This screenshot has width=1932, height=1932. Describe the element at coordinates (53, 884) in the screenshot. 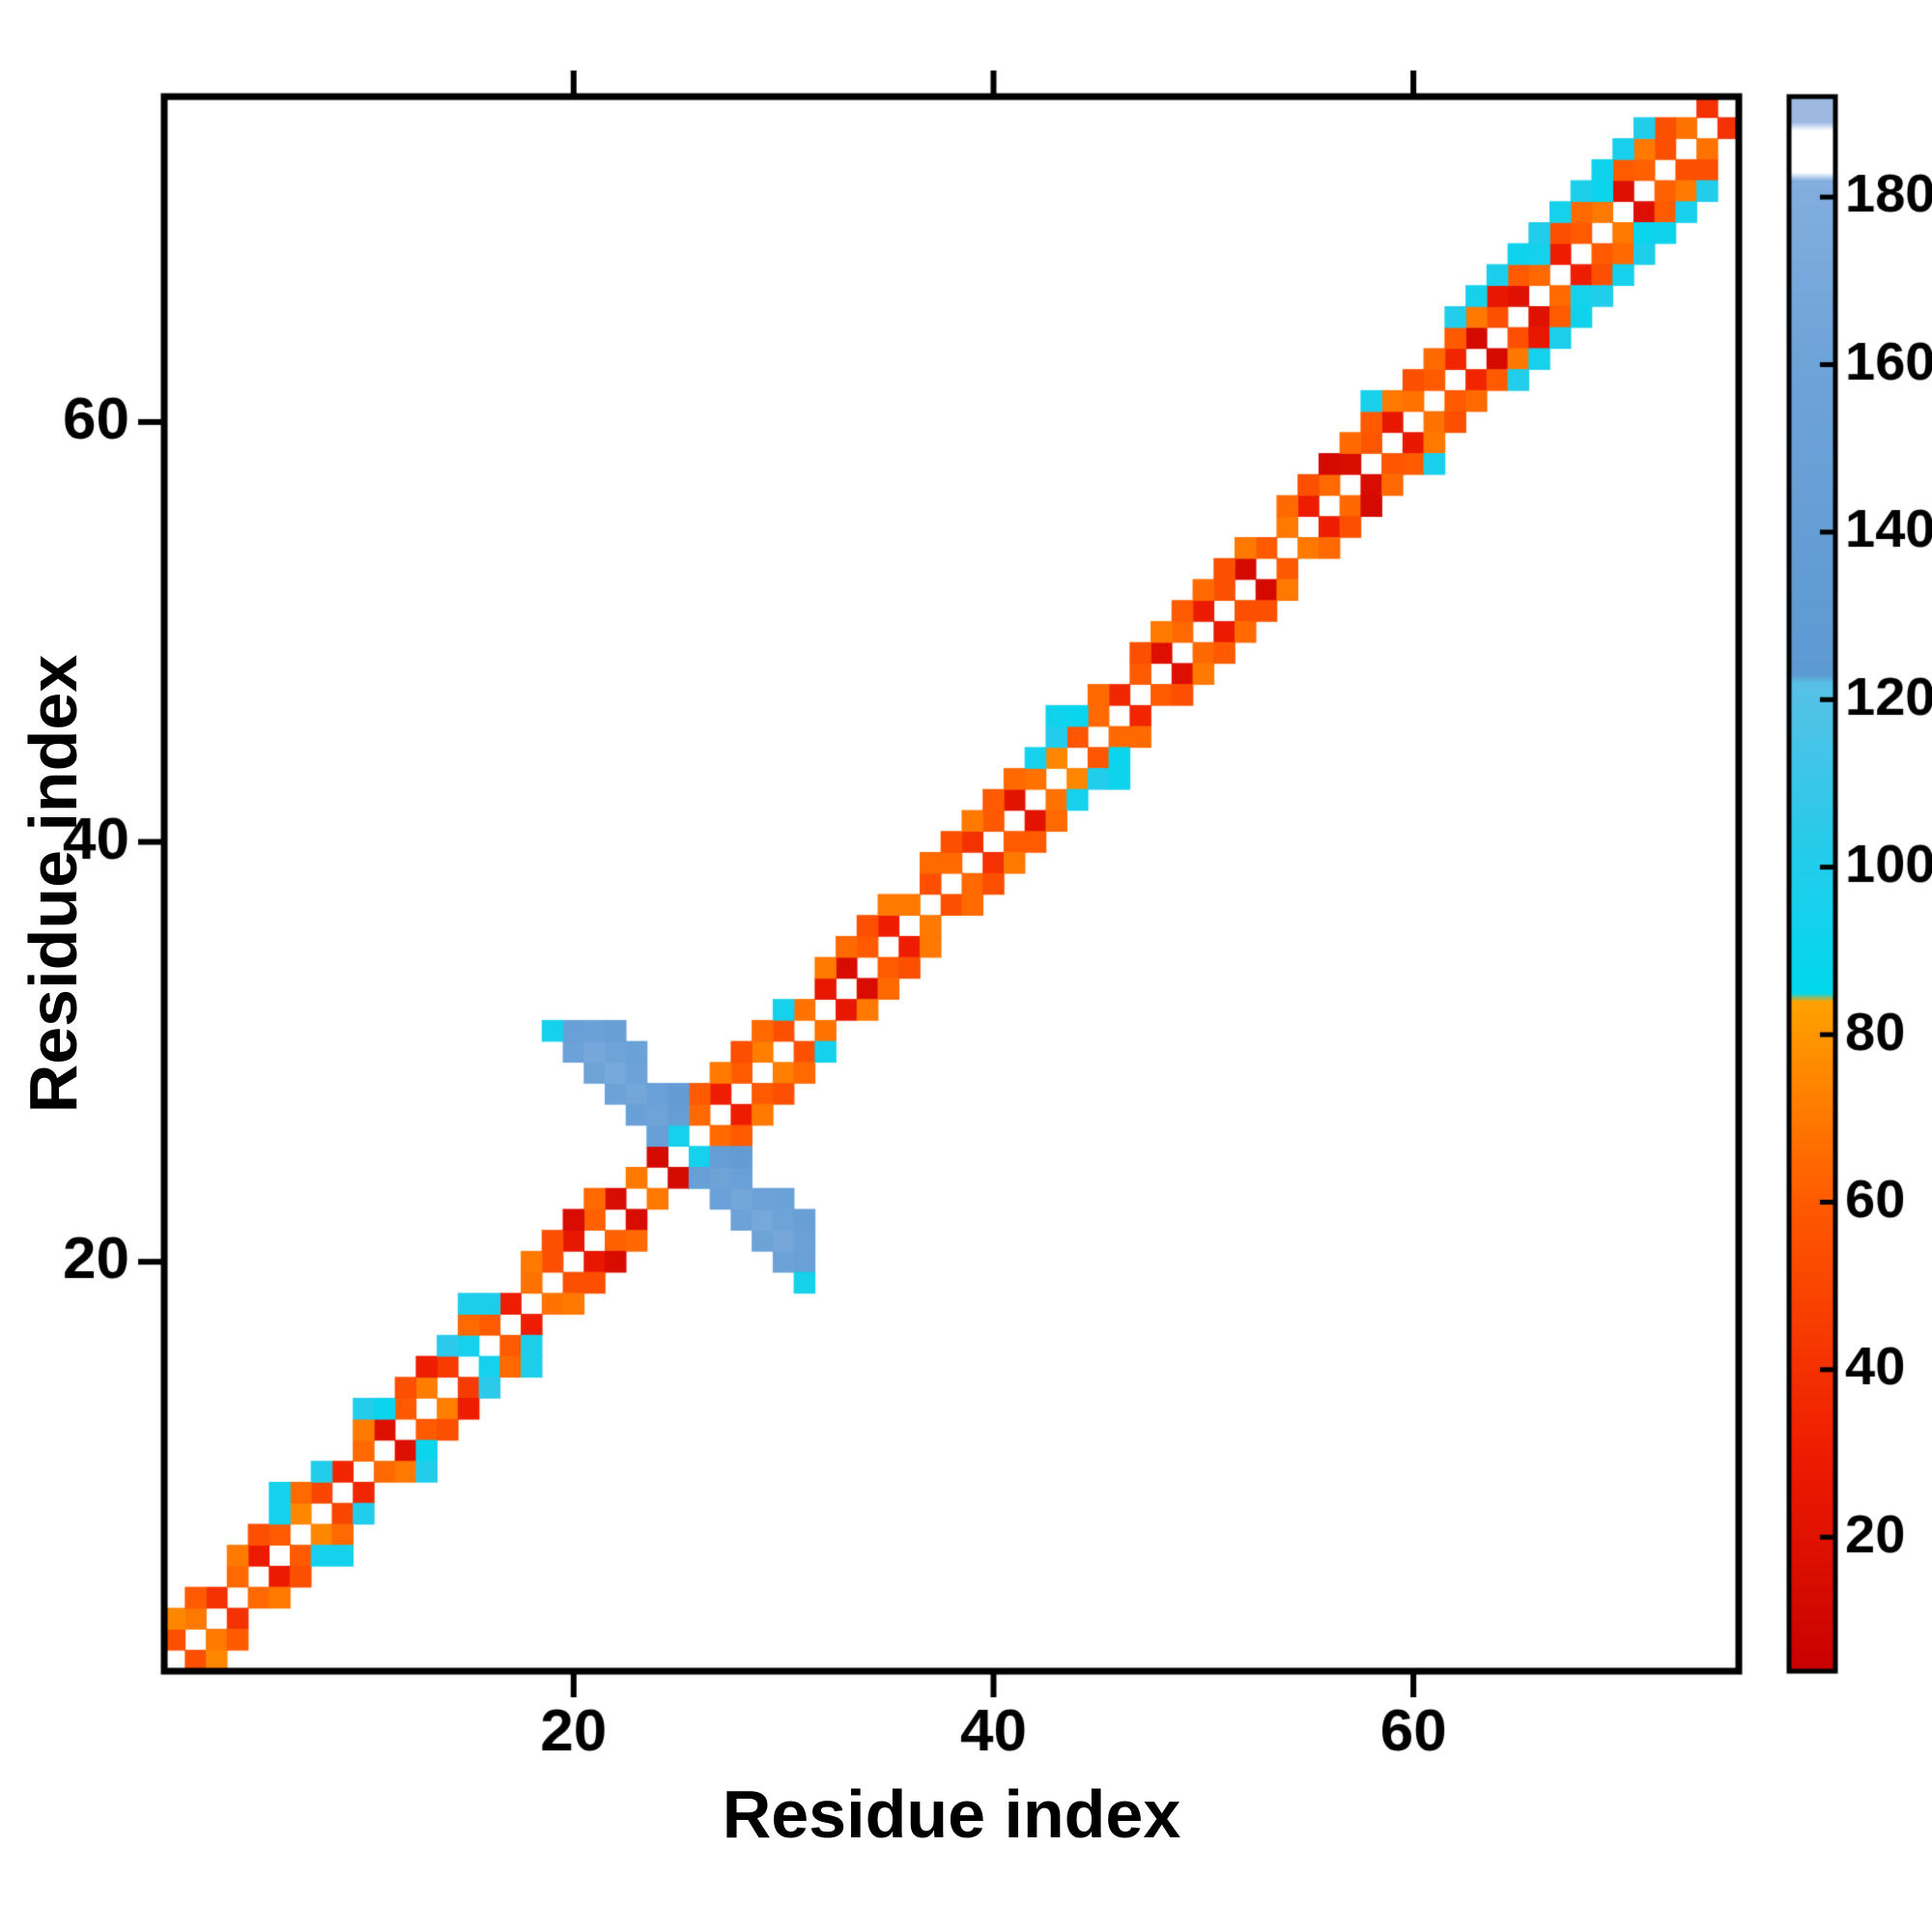

I see `y-axis-label: Residue index` at that location.